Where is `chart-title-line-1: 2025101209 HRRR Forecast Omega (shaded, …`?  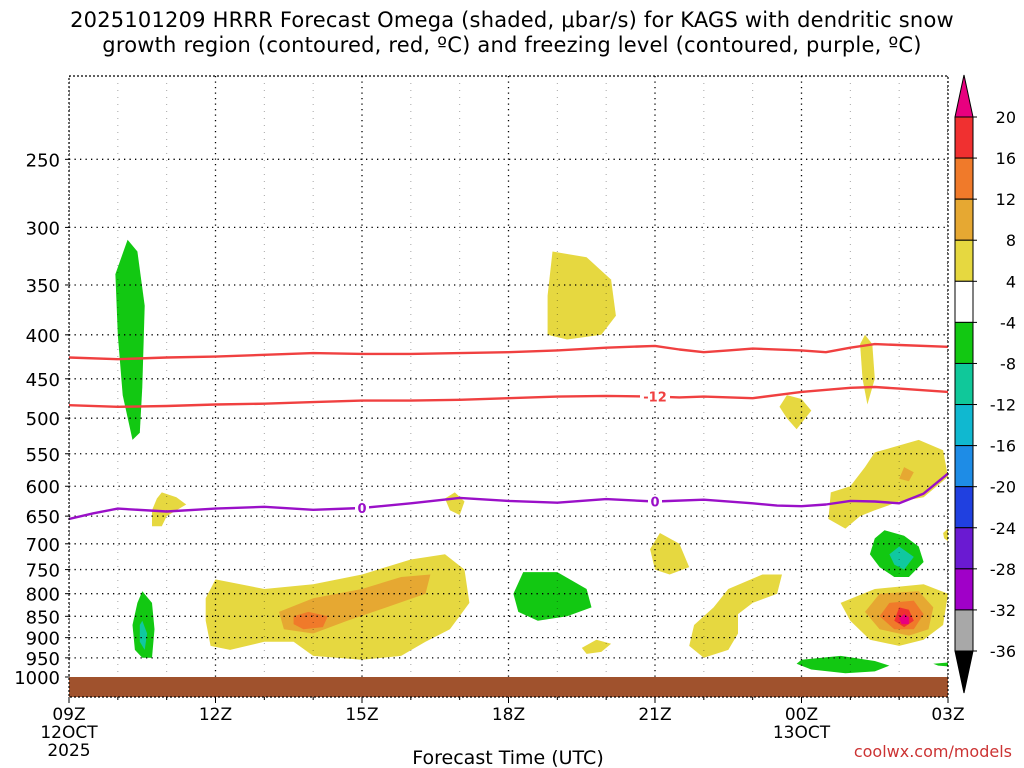 chart-title-line-1: 2025101209 HRRR Forecast Omega (shaded, … is located at coordinates (512, 20).